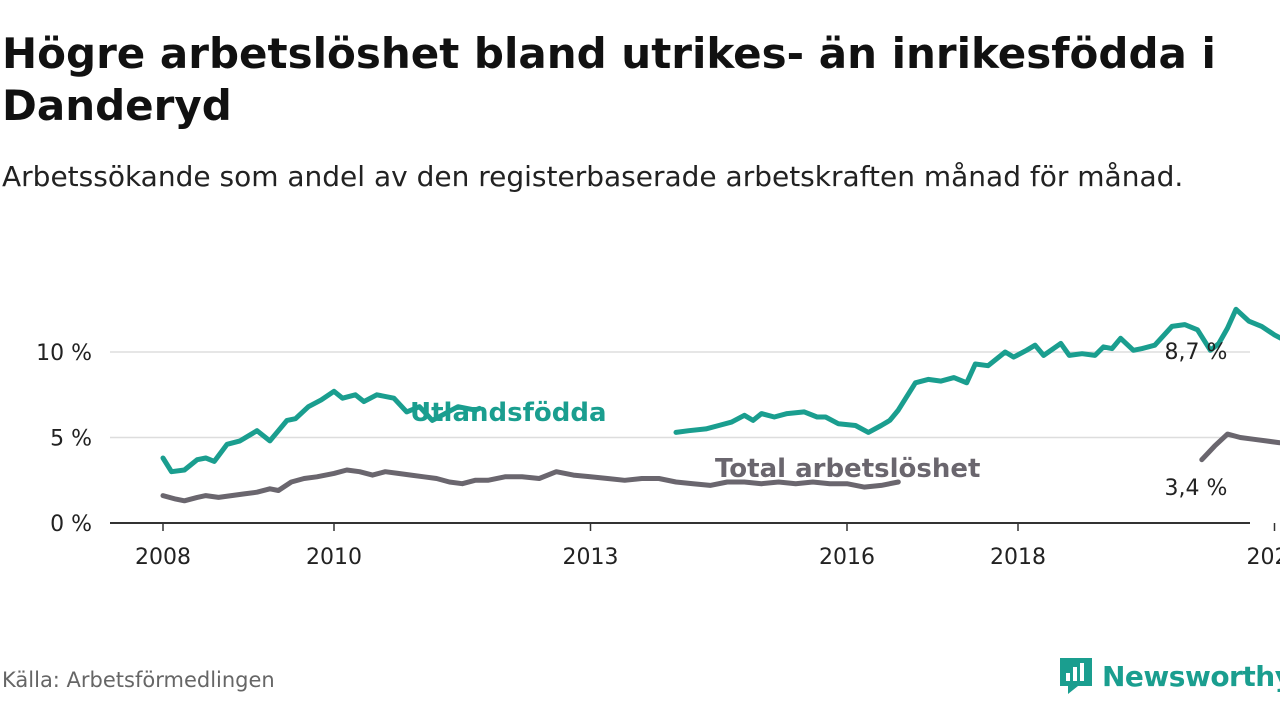 Image resolution: width=1280 pixels, height=720 pixels. Describe the element at coordinates (71, 439) in the screenshot. I see `y-tick-label: 5 %` at that location.